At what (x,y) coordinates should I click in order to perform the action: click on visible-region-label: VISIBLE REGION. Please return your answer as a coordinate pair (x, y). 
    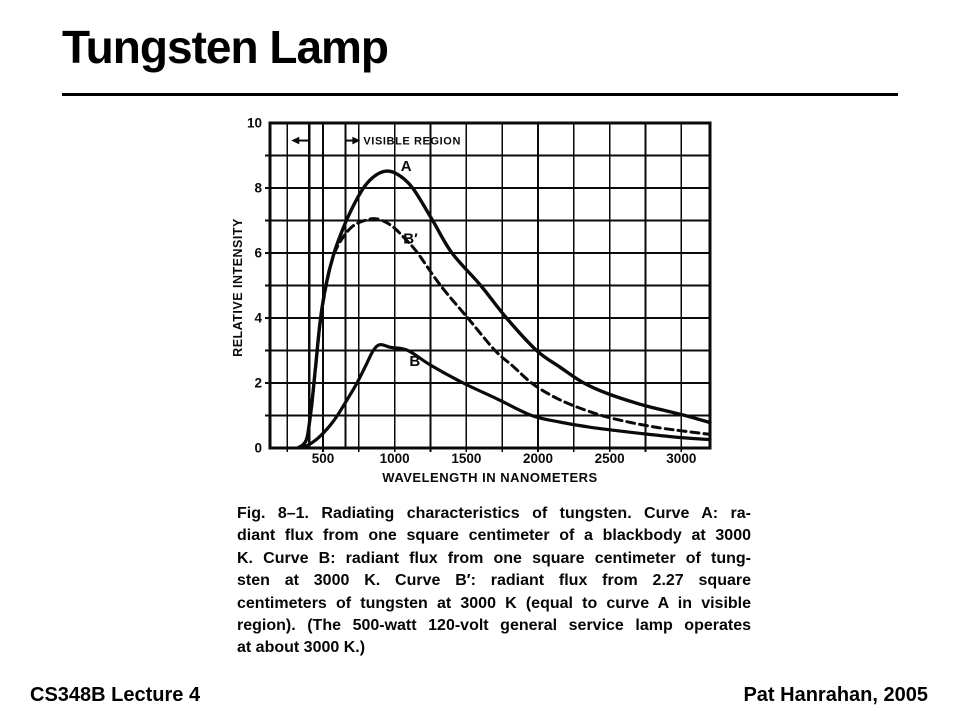
    Looking at the image, I should click on (412, 142).